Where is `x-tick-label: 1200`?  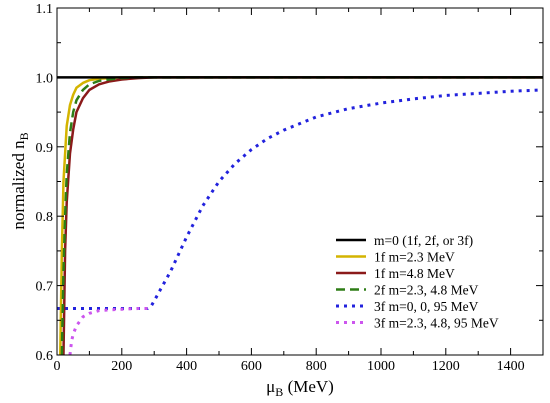
x-tick-label: 1200 is located at coordinates (446, 366).